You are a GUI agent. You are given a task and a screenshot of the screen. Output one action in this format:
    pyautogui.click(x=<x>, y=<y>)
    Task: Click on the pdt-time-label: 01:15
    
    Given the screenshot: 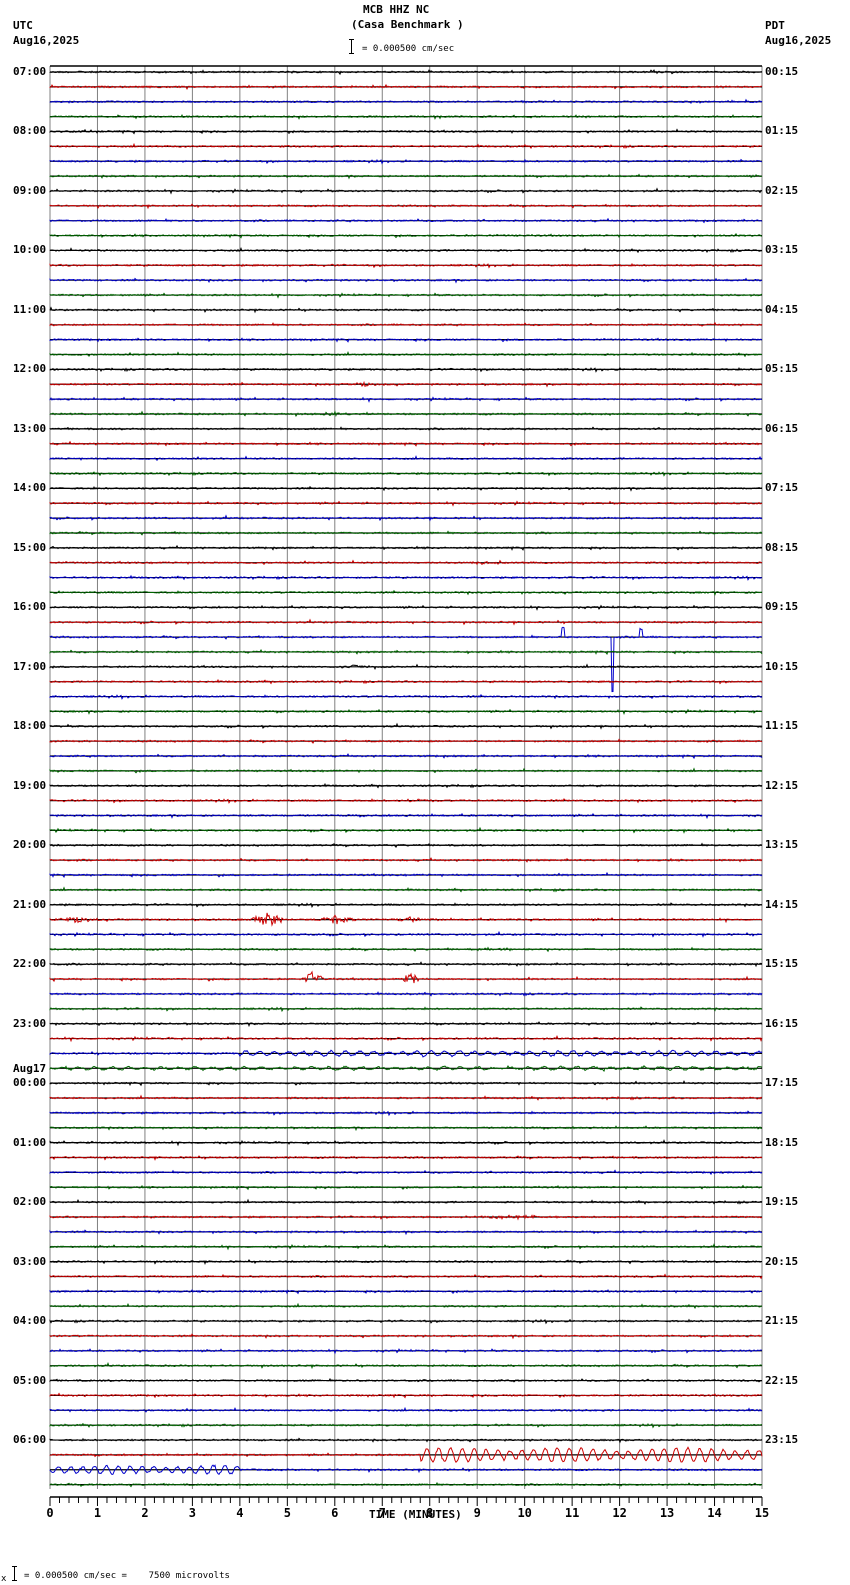 What is the action you would take?
    pyautogui.click(x=782, y=131)
    